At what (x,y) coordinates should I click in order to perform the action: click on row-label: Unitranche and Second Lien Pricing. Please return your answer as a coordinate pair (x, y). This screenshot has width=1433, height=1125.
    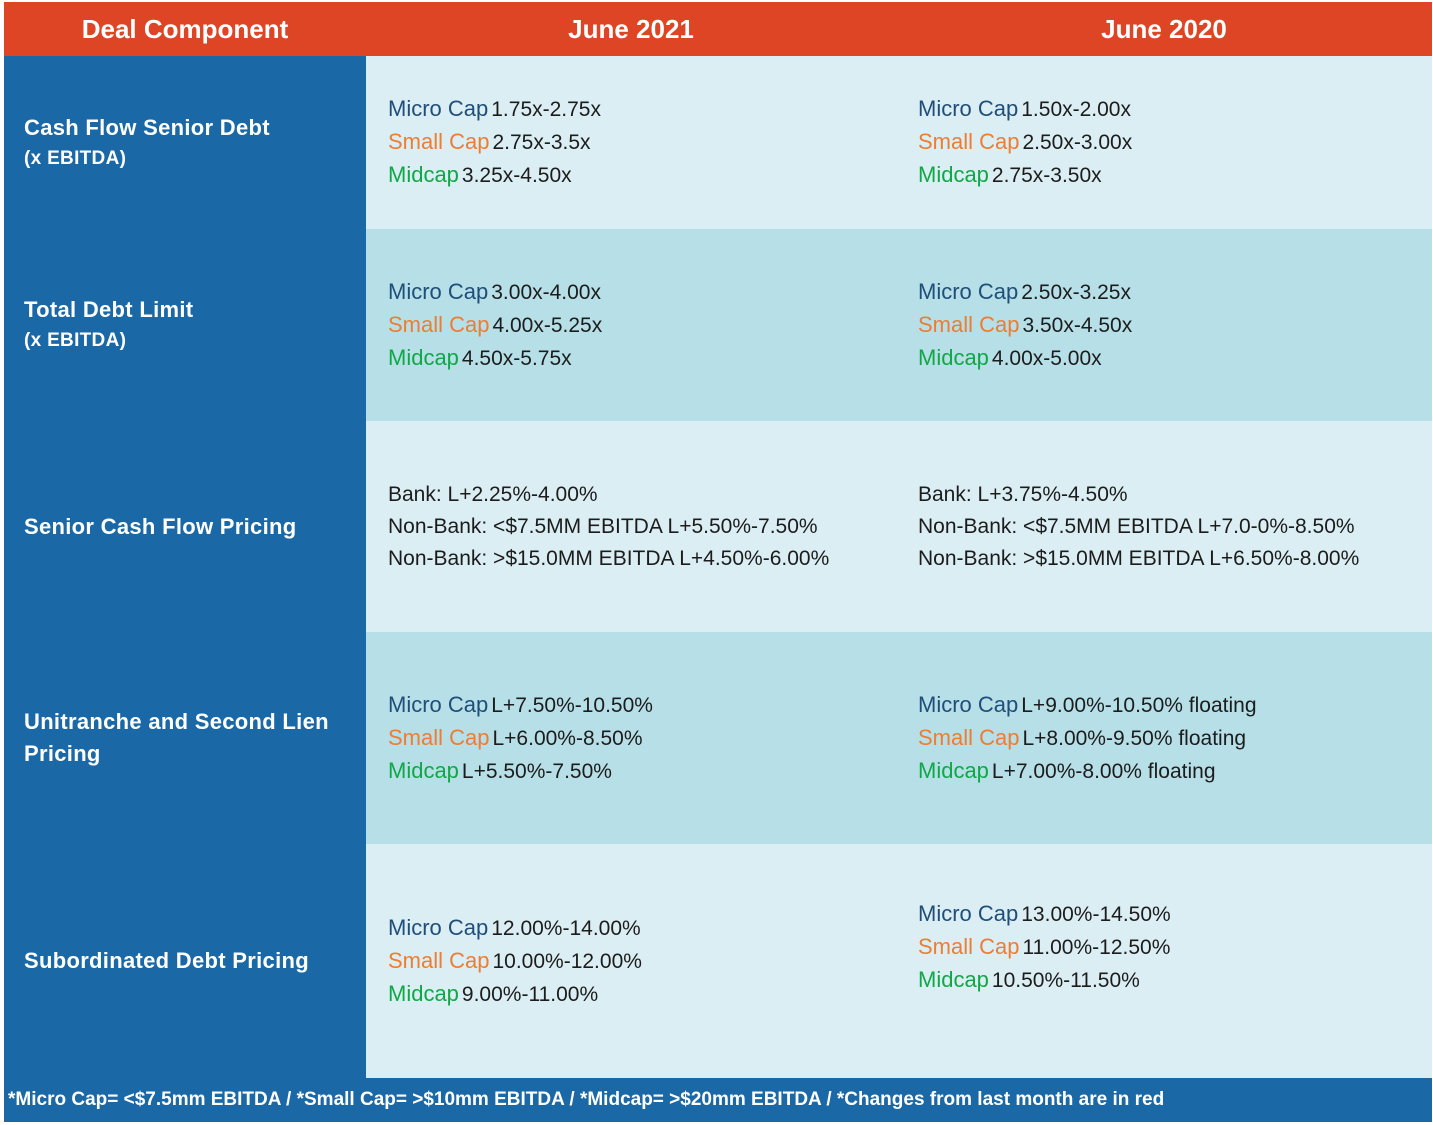
    Looking at the image, I should click on (185, 738).